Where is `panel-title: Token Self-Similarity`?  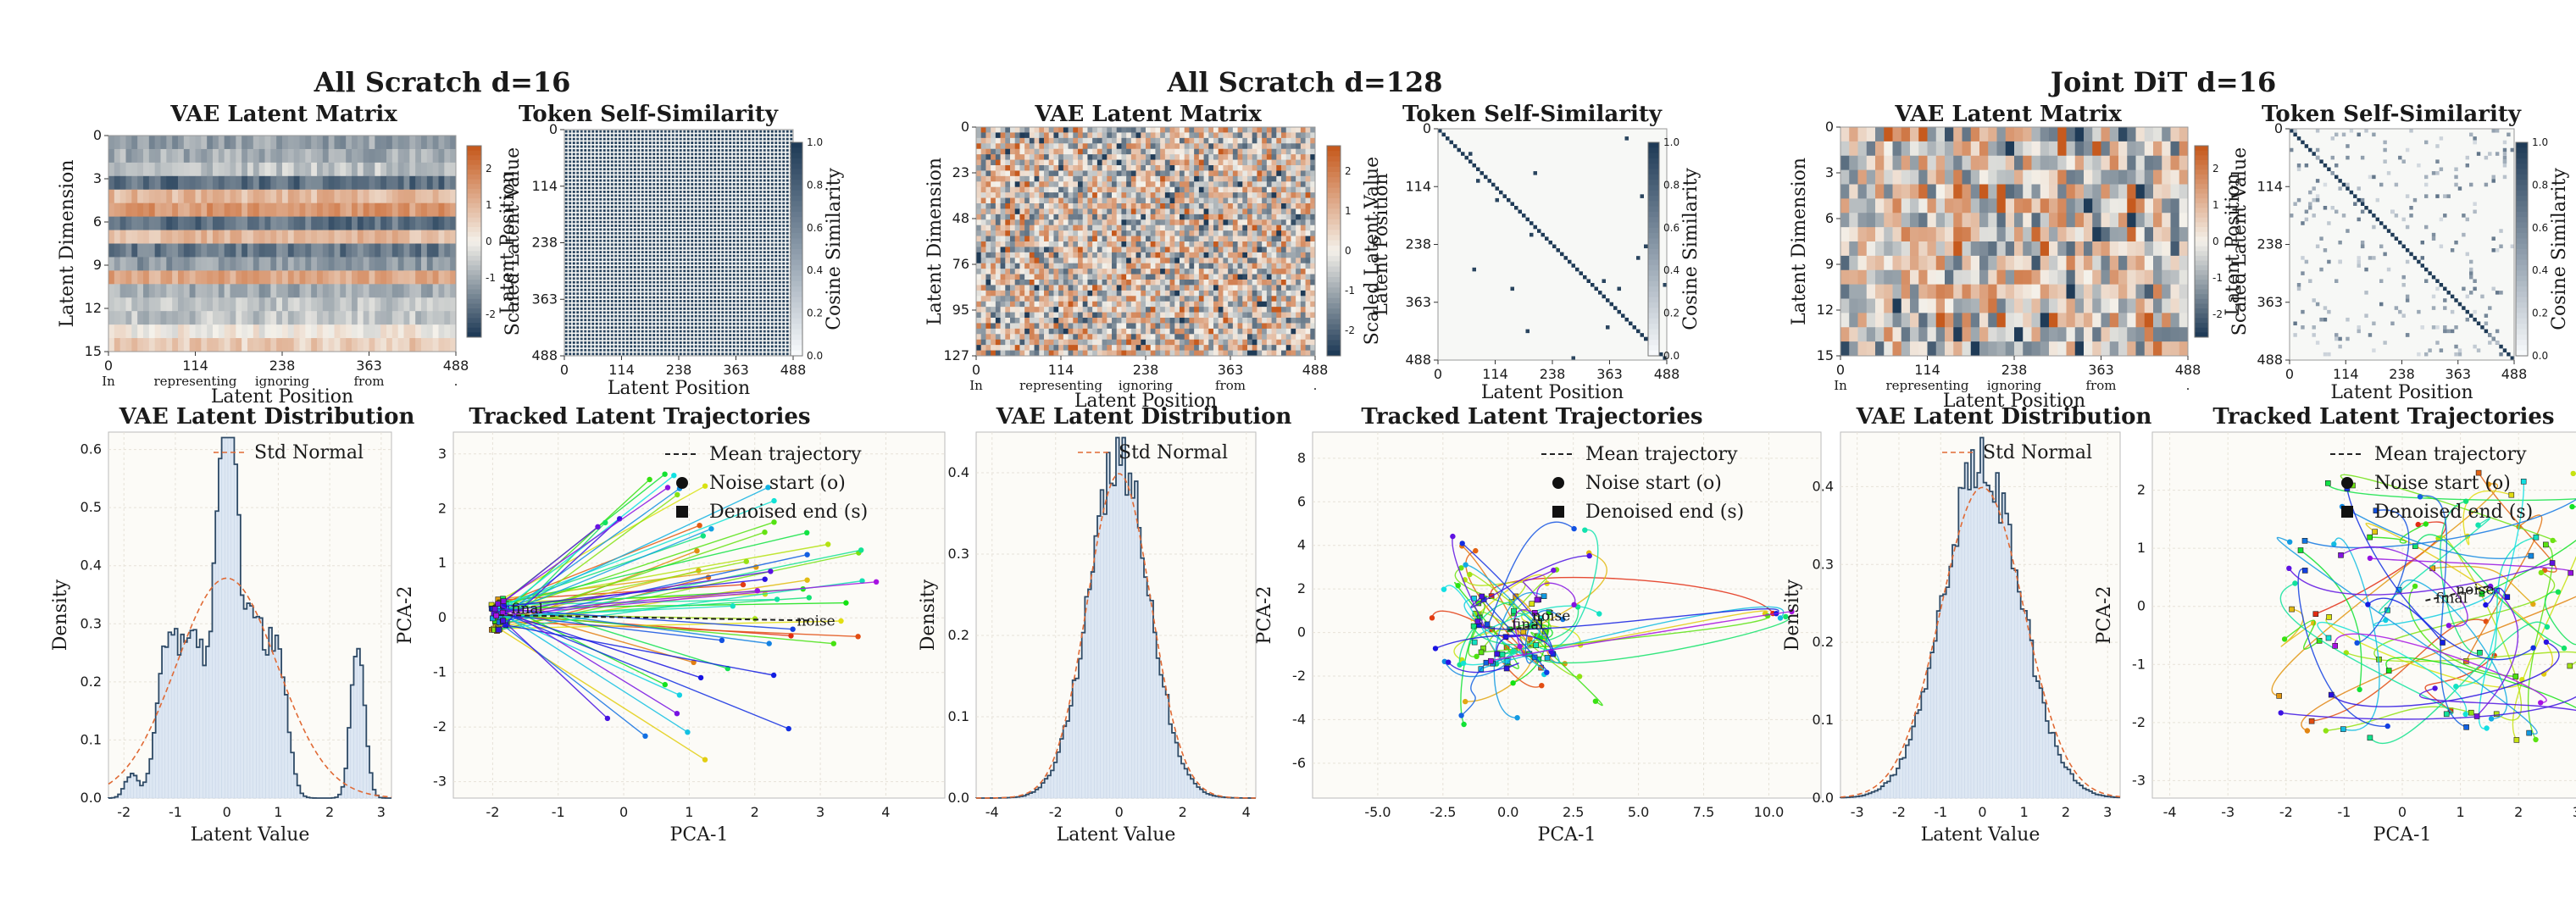
panel-title: Token Self-Similarity is located at coordinates (2392, 114).